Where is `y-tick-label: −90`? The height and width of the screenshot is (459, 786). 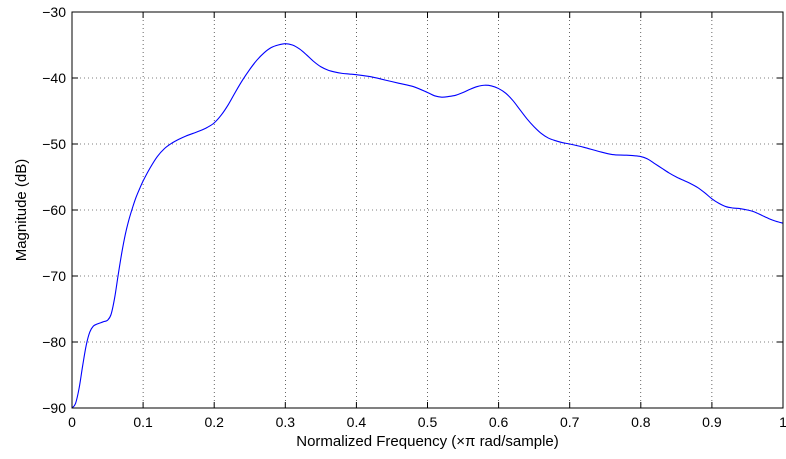
y-tick-label: −90 is located at coordinates (54, 408).